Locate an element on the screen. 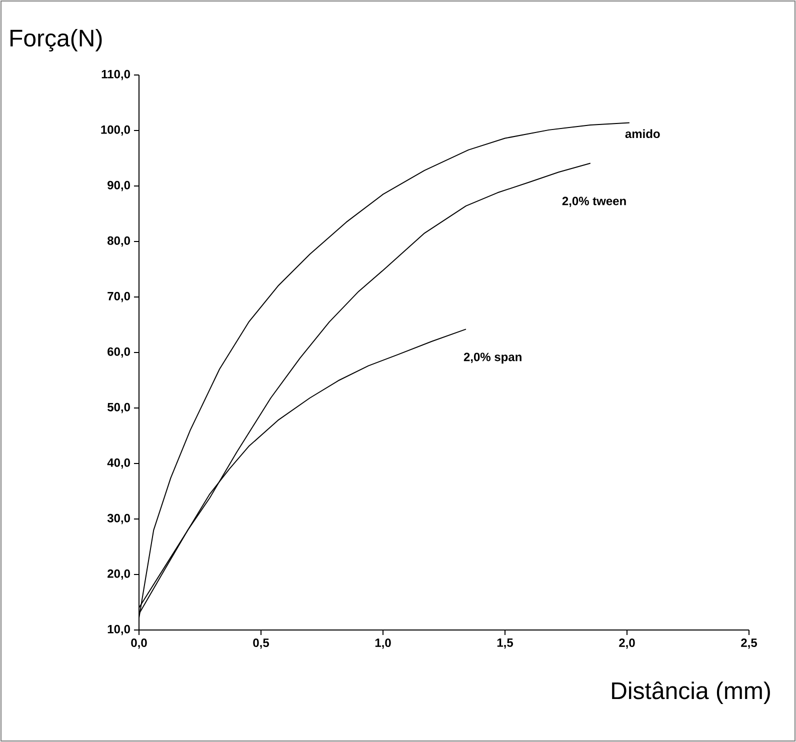  y-tick-label: 80,0 is located at coordinates (118, 241).